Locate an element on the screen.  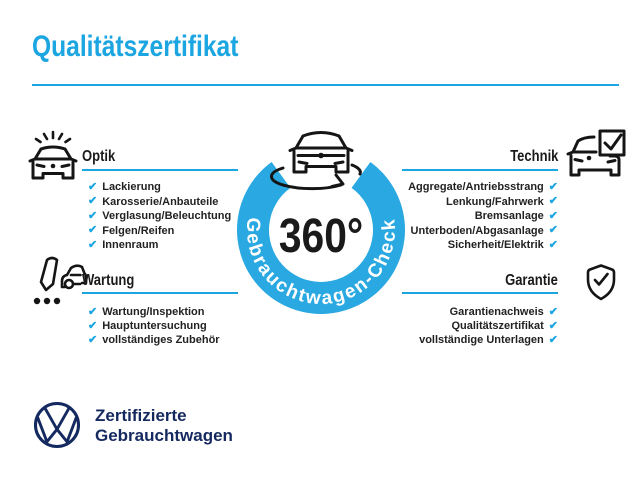
check-item: Bremsanlage ✔ is located at coordinates (483, 216).